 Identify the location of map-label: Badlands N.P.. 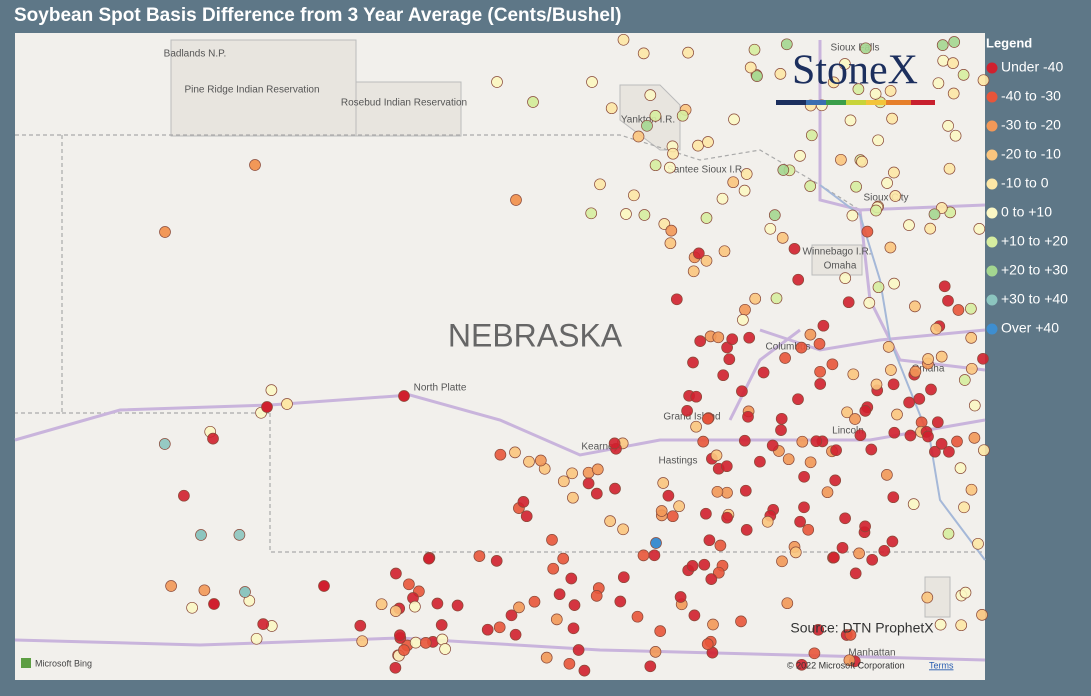
(195, 54).